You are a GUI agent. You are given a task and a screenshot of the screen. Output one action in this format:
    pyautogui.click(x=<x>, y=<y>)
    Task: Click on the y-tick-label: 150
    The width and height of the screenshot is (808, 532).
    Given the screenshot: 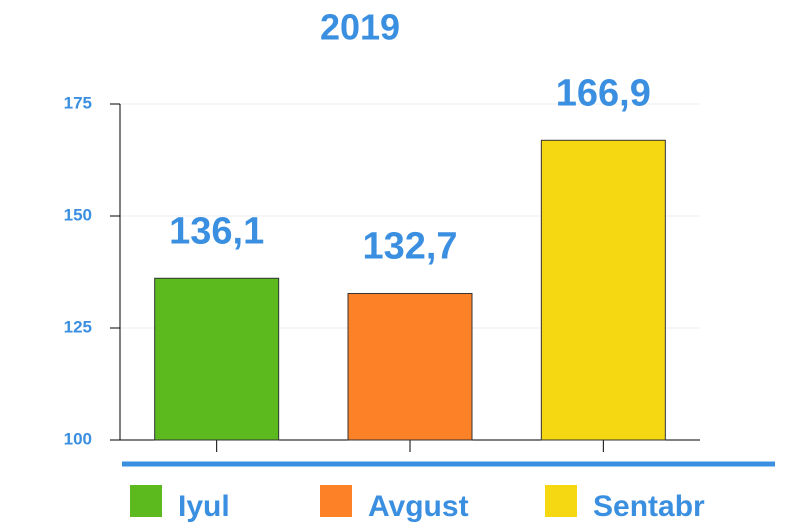 What is the action you would take?
    pyautogui.click(x=78, y=214)
    